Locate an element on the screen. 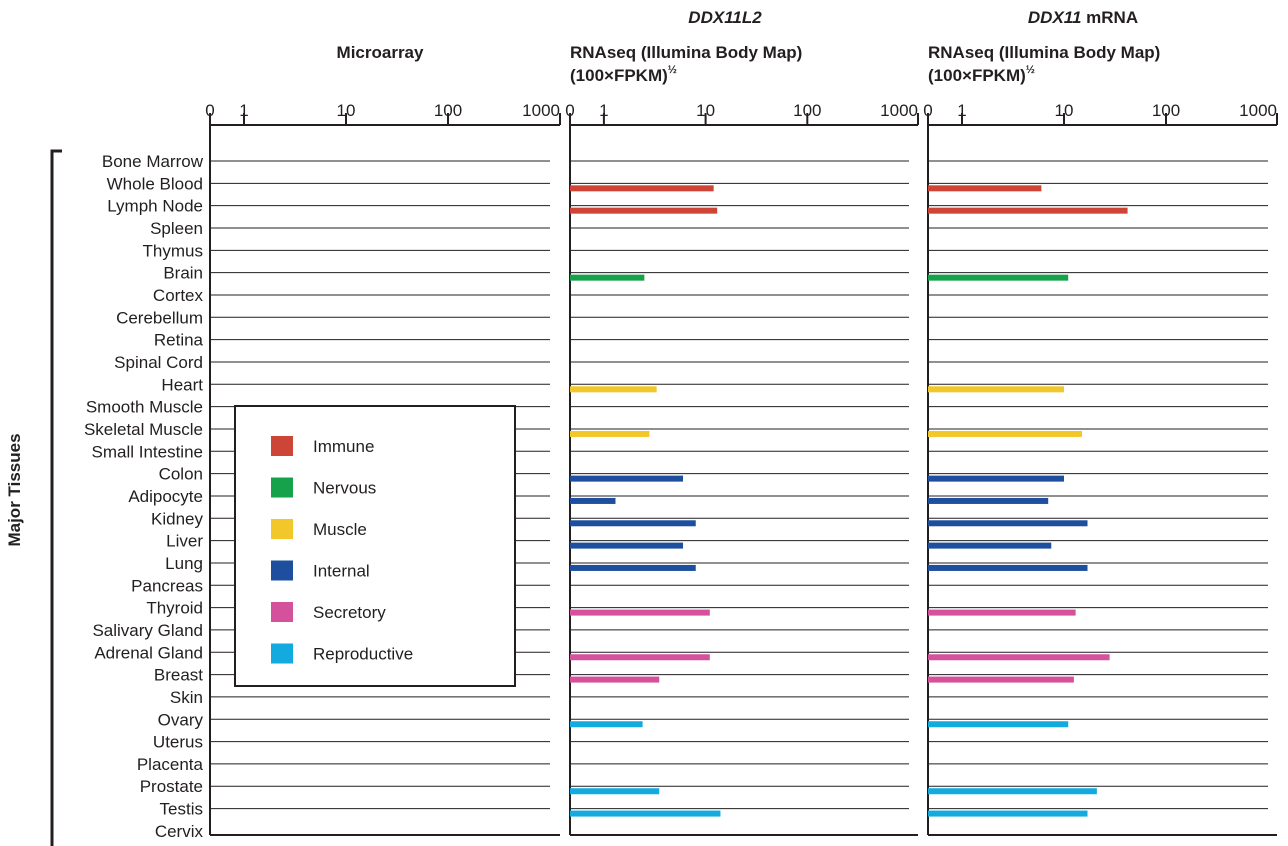 Image resolution: width=1288 pixels, height=846 pixels. panel-gene-suffix: mRNA is located at coordinates (1109, 17).